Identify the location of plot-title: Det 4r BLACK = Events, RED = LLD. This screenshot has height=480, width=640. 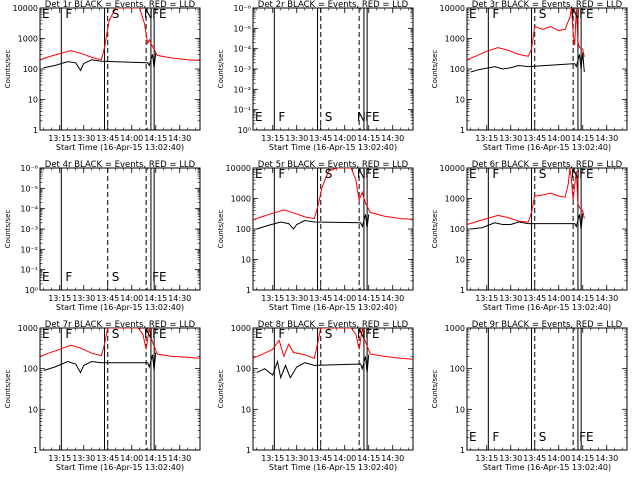
(120, 165).